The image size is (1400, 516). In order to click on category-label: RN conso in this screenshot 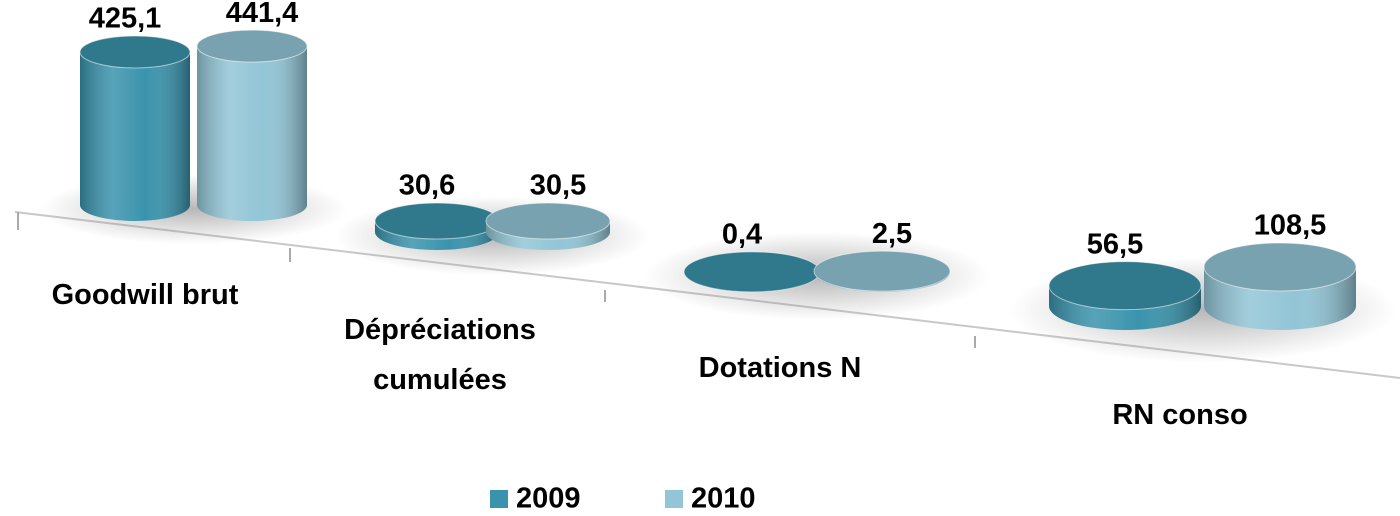, I will do `click(1180, 415)`.